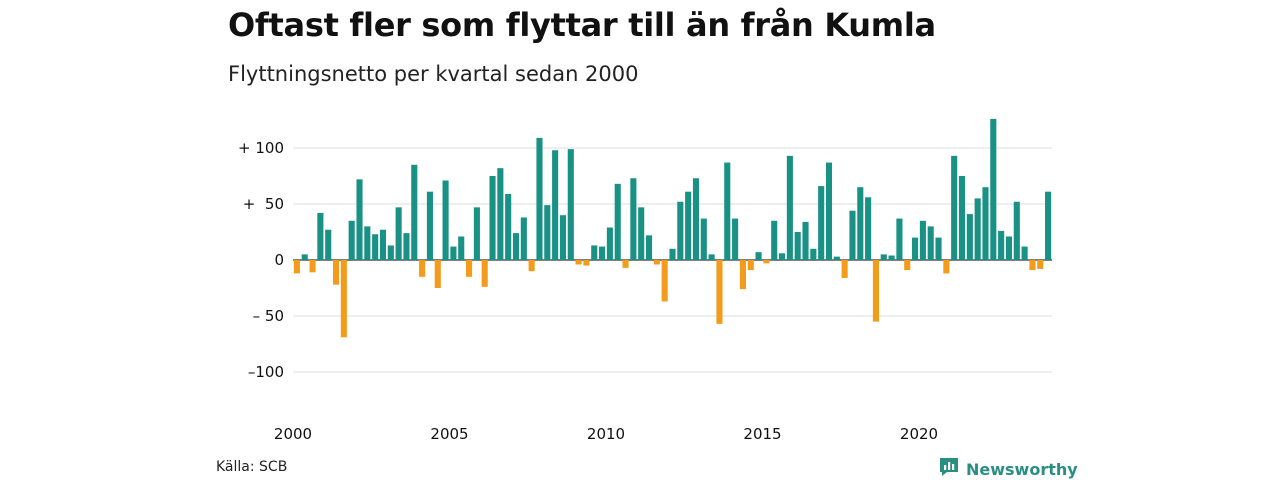 Image resolution: width=1280 pixels, height=482 pixels. What do you see at coordinates (949, 469) in the screenshot?
I see `newsworthy-logo-icon` at bounding box center [949, 469].